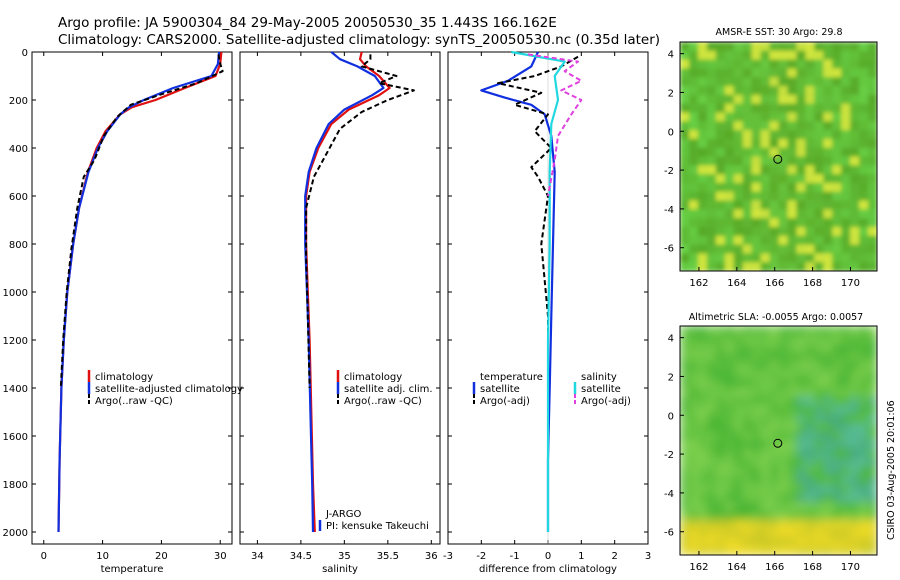  What do you see at coordinates (15, 485) in the screenshot?
I see `y-tick-label: 1800` at bounding box center [15, 485].